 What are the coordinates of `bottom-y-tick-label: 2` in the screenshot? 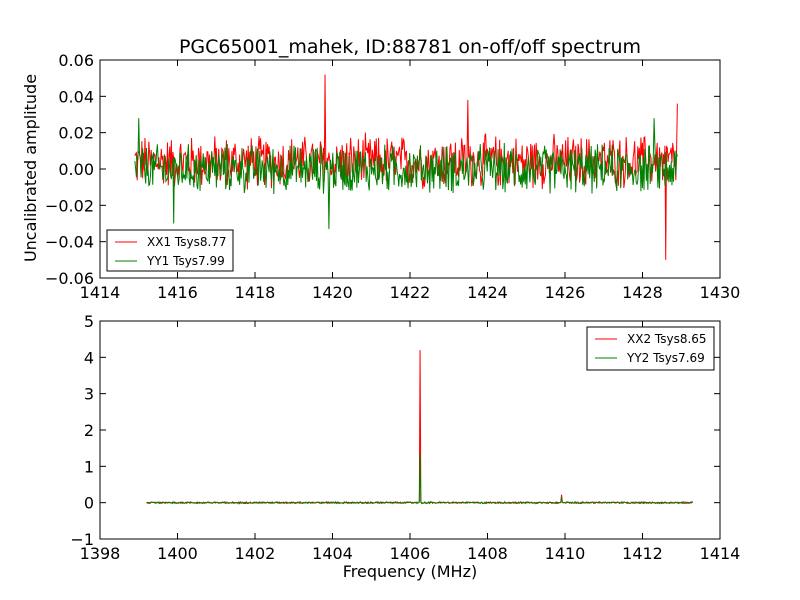 It's located at (89, 430).